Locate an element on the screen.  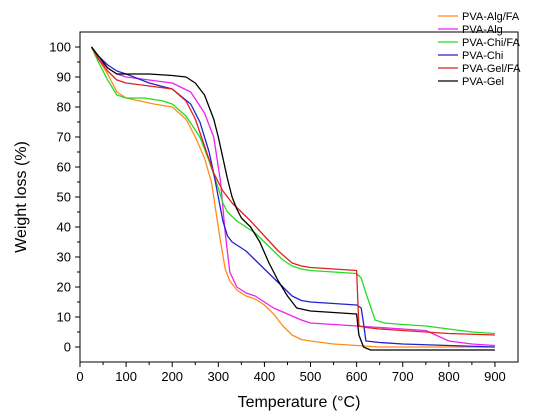
x-tick-label-9: 900 is located at coordinates (495, 376).